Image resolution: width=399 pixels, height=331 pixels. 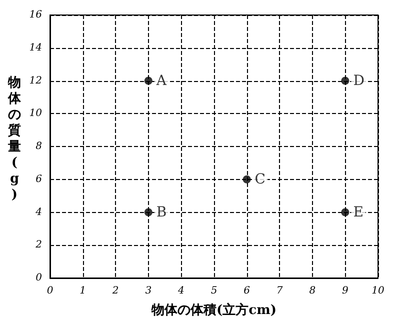 What do you see at coordinates (115, 291) in the screenshot?
I see `x-tick-label: 2` at bounding box center [115, 291].